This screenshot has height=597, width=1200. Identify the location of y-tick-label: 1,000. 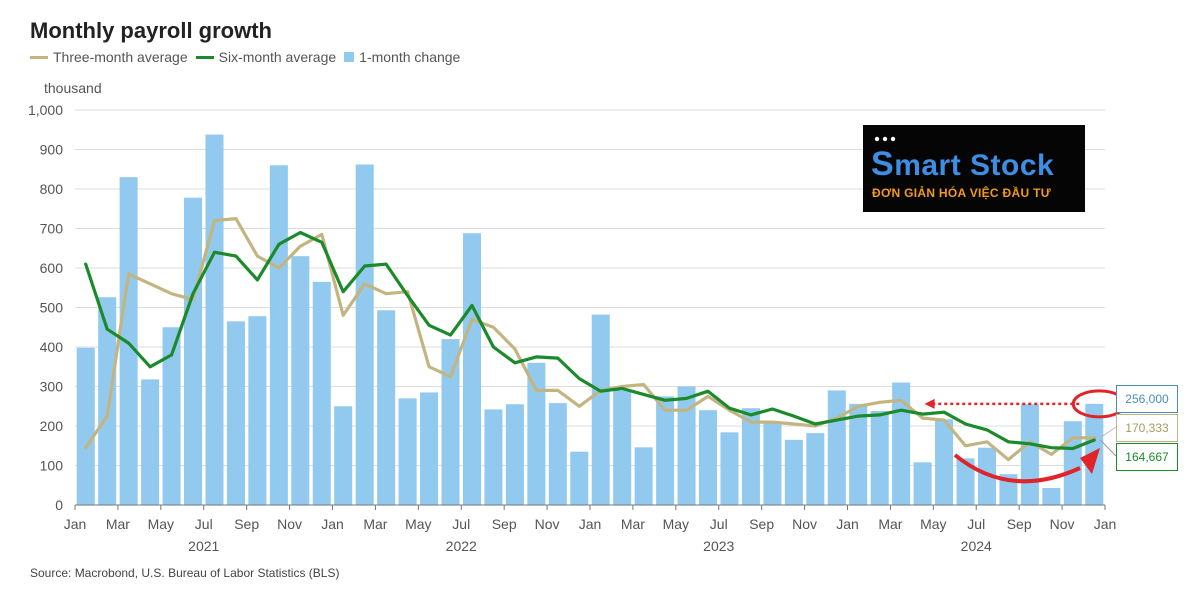
(45, 110).